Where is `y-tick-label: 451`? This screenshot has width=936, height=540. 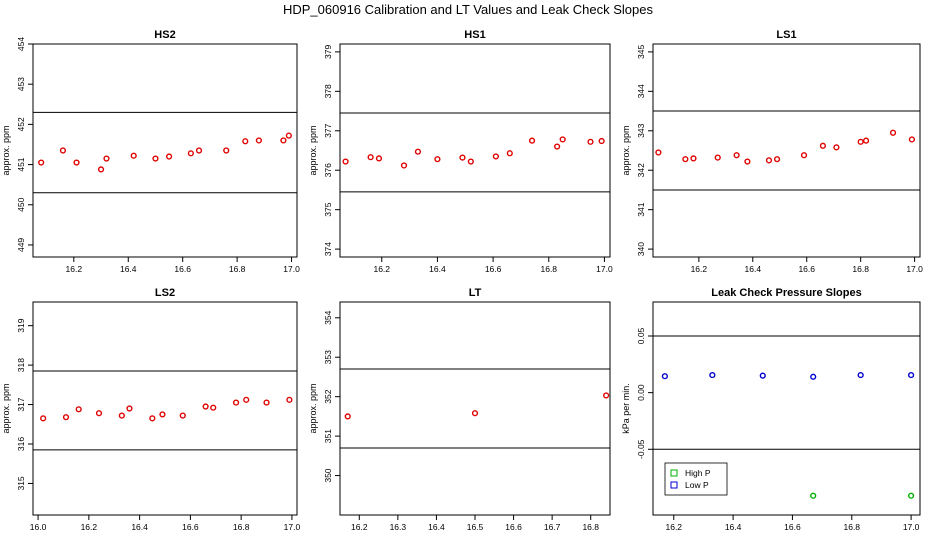
y-tick-label: 451 is located at coordinates (21, 164).